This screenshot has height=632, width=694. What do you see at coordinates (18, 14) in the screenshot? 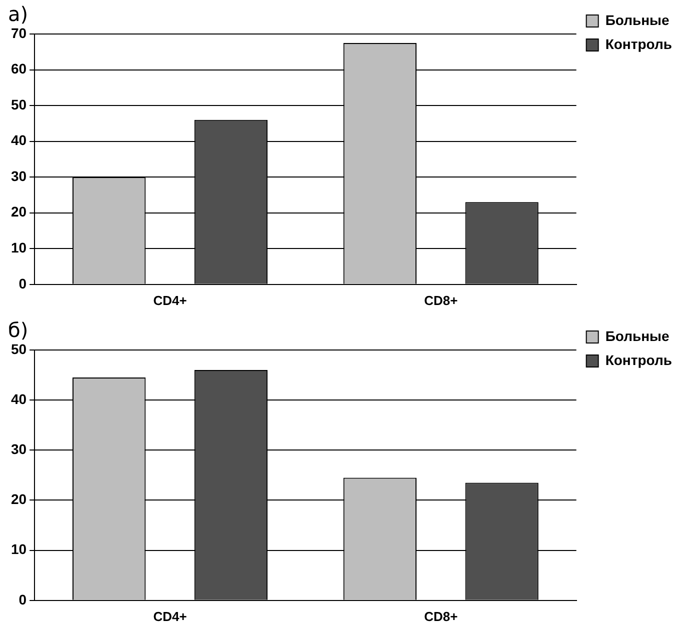
I see `chart-title: а)` at bounding box center [18, 14].